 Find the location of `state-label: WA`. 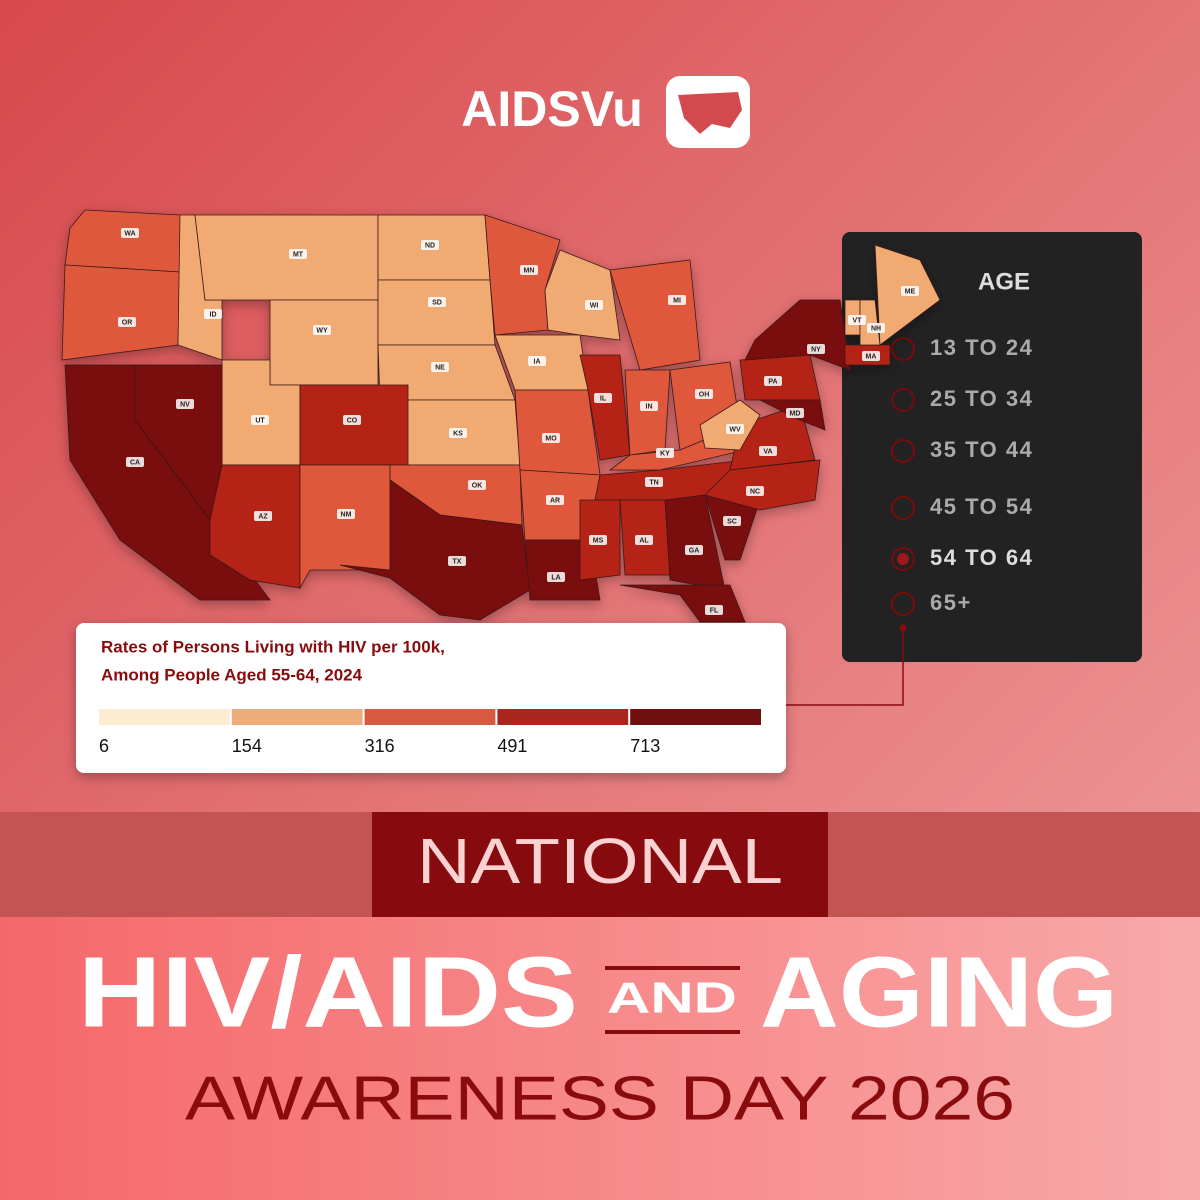

state-label: WA is located at coordinates (129, 233).